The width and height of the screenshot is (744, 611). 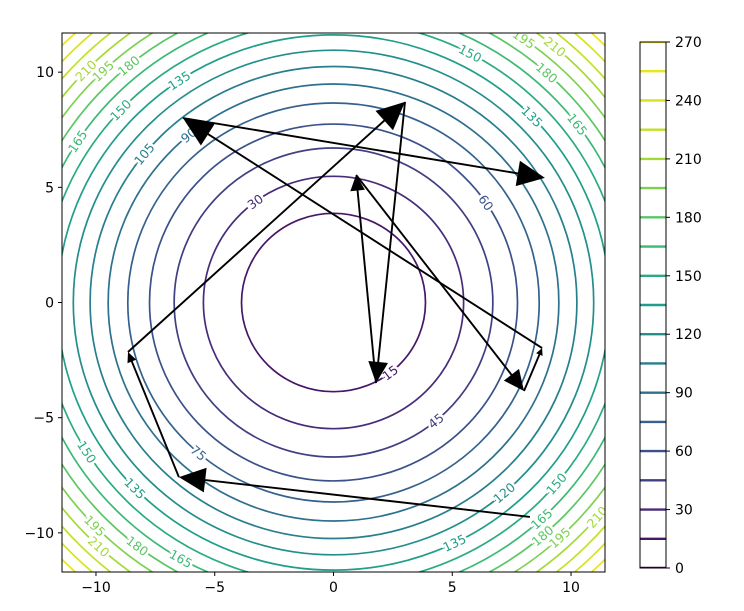 What do you see at coordinates (452, 588) in the screenshot?
I see `x-tick-label: 5` at bounding box center [452, 588].